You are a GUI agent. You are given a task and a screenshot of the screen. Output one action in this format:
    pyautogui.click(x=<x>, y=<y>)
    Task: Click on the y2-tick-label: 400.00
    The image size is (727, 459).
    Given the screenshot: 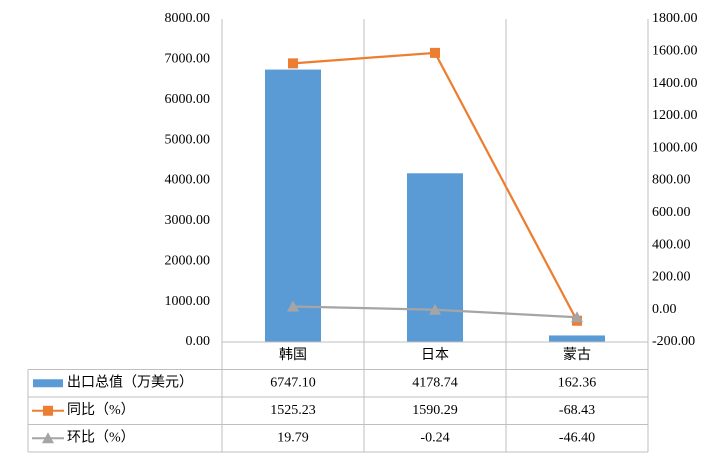 What is the action you would take?
    pyautogui.click(x=671, y=244)
    